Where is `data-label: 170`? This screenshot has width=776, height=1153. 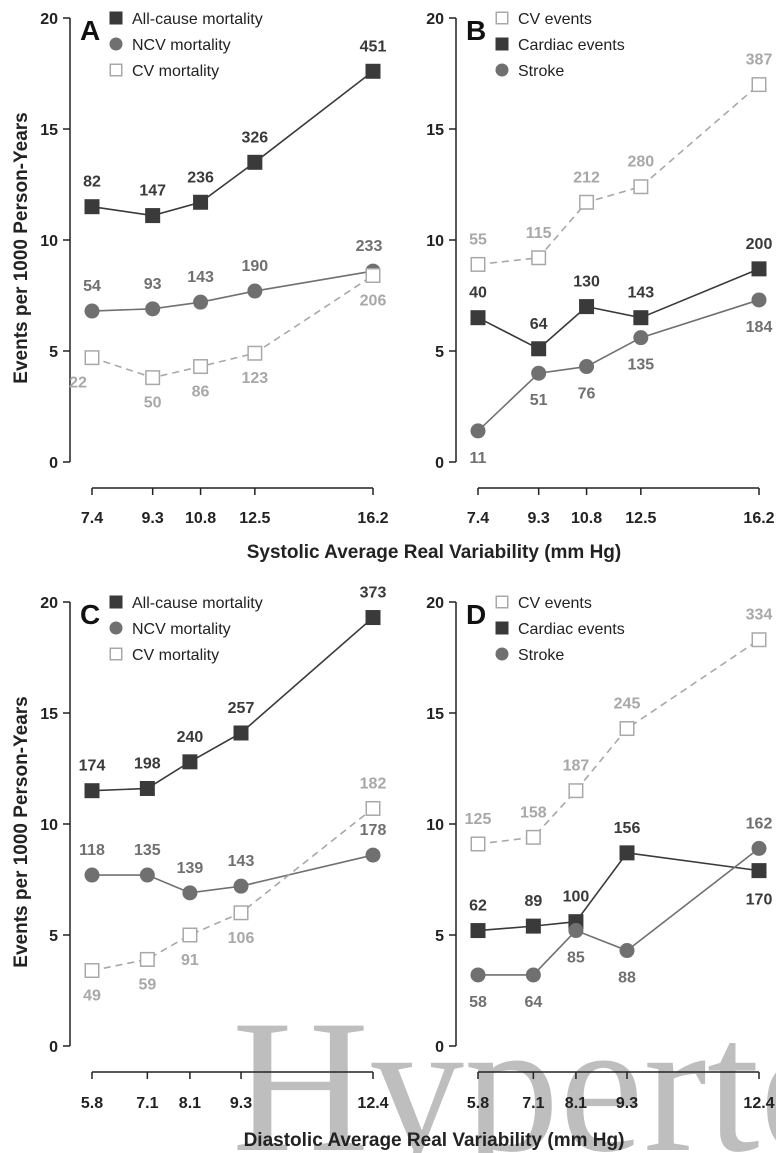
data-label: 170 is located at coordinates (759, 900).